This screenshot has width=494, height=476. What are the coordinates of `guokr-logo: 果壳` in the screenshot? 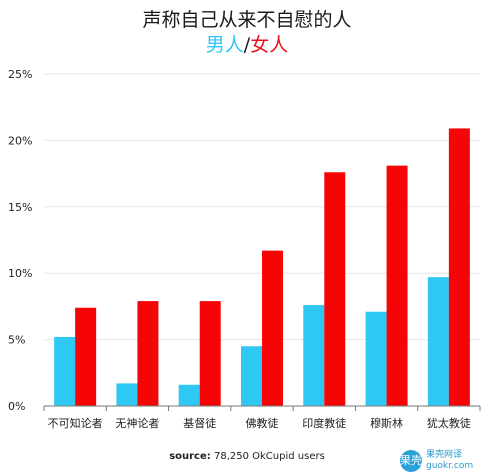 It's located at (411, 461).